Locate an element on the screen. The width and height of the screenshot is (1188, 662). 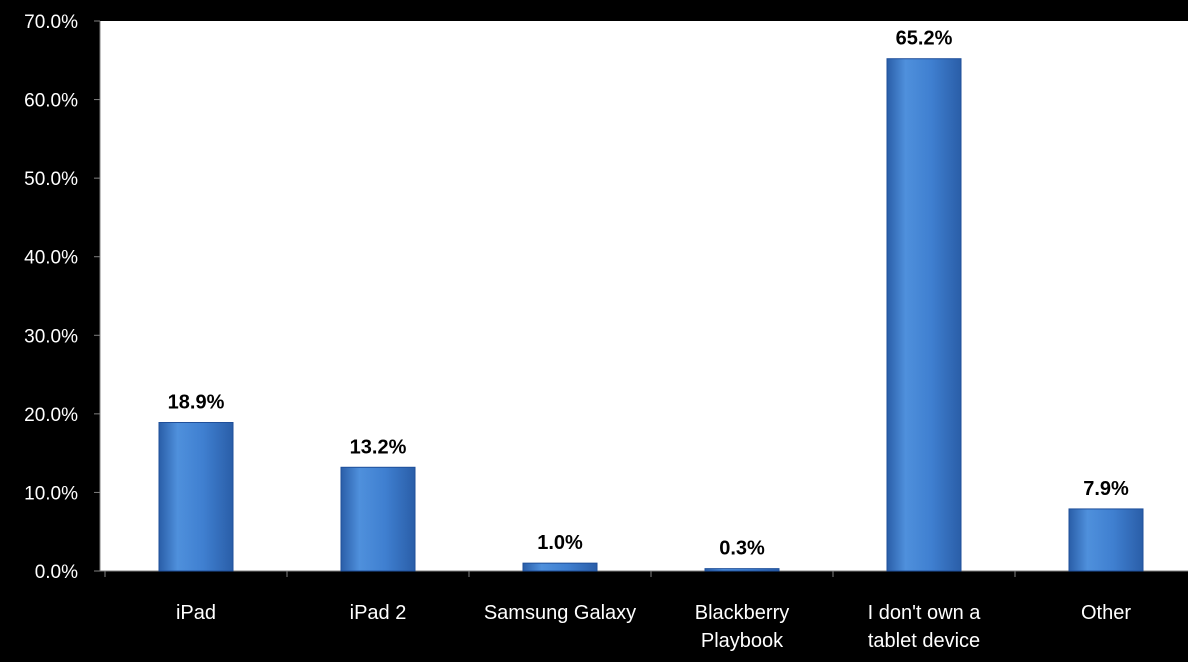
x-tick-label: Other is located at coordinates (1106, 613).